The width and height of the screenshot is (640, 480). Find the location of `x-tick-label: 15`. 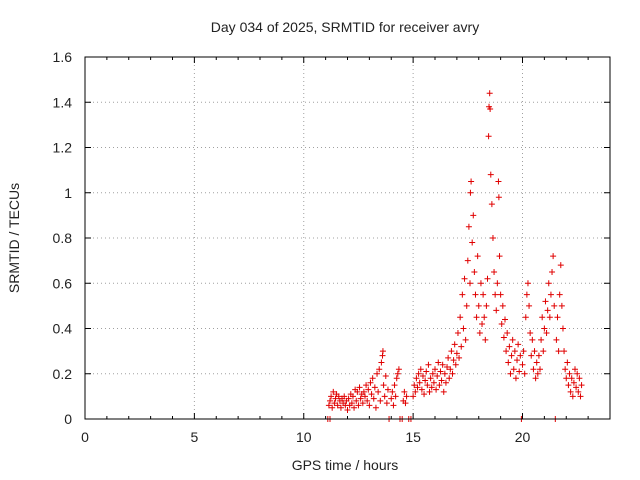

x-tick-label: 15 is located at coordinates (413, 437).